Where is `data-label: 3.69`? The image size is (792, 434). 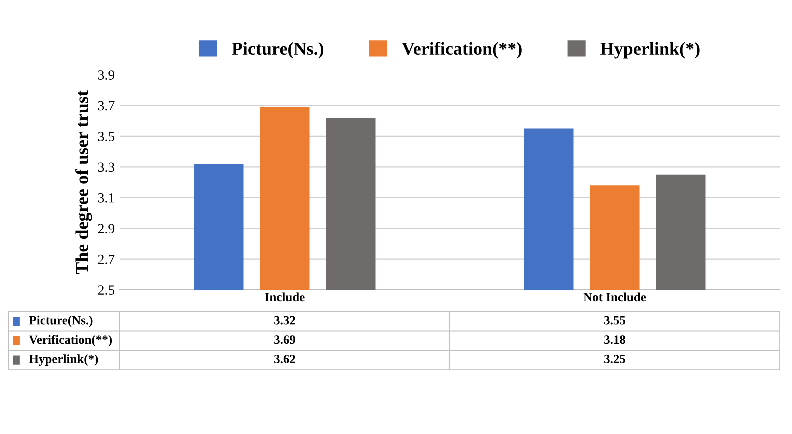
data-label: 3.69 is located at coordinates (285, 340).